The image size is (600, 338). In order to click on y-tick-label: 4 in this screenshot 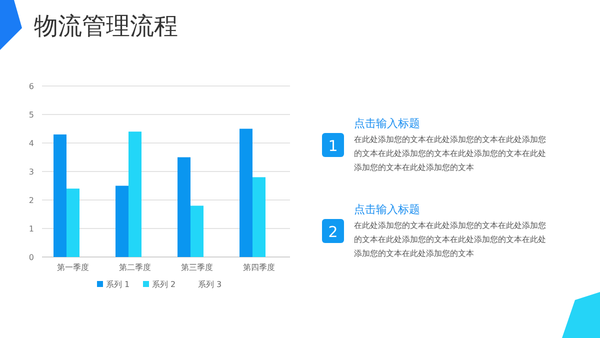, I will do `click(31, 143)`.